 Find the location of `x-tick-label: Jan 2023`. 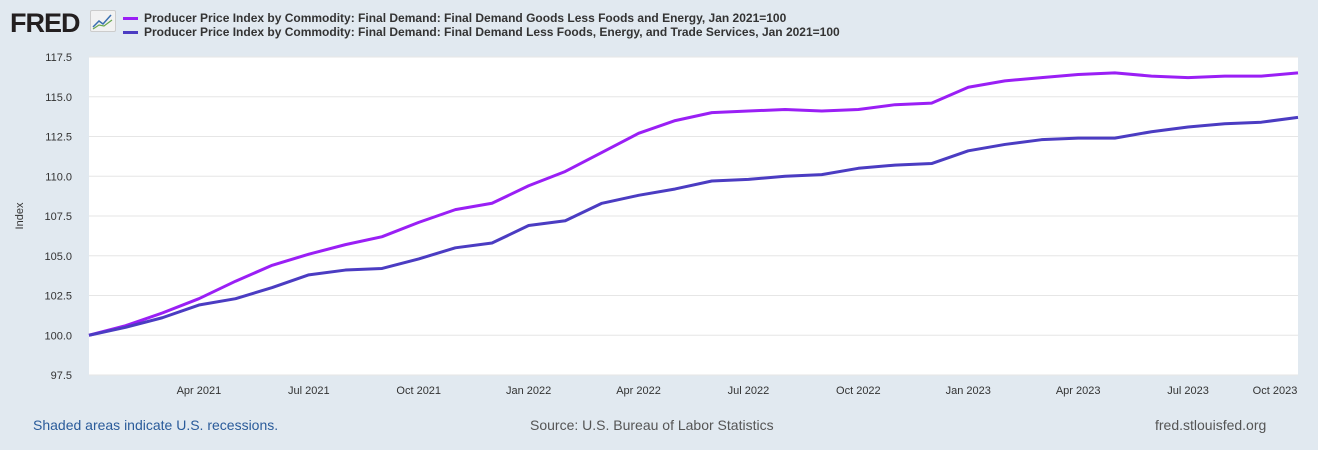

x-tick-label: Jan 2023 is located at coordinates (968, 391).